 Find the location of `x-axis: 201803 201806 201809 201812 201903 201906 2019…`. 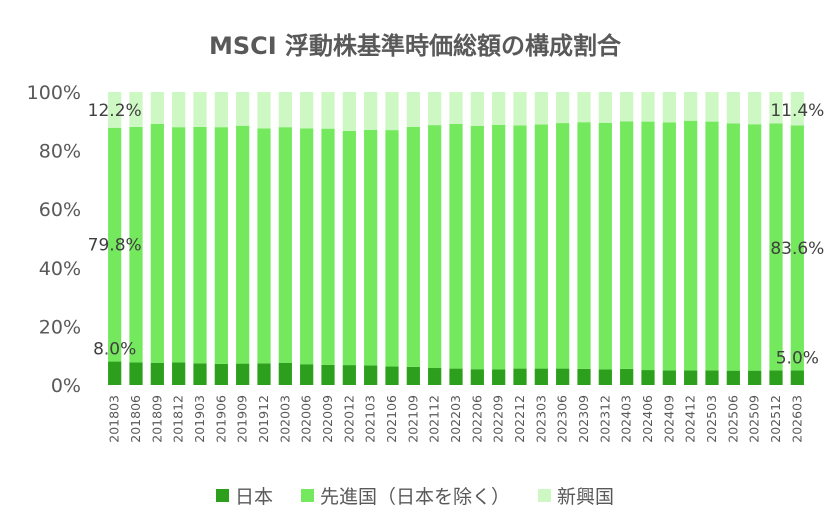

x-axis: 201803 201806 201809 201812 201903 201906 2019… is located at coordinates (456, 419).